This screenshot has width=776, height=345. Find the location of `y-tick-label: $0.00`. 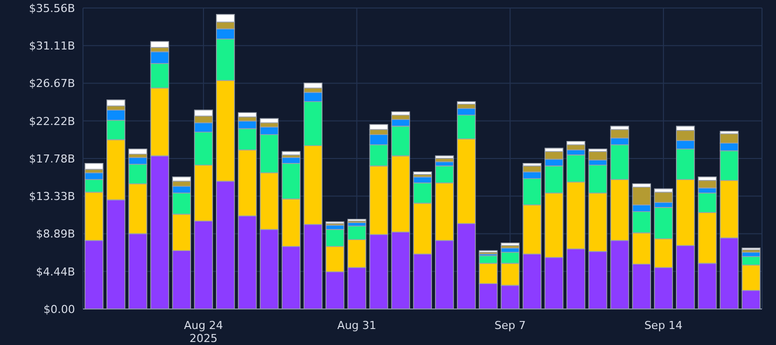

y-tick-label: $0.00 is located at coordinates (59, 309).